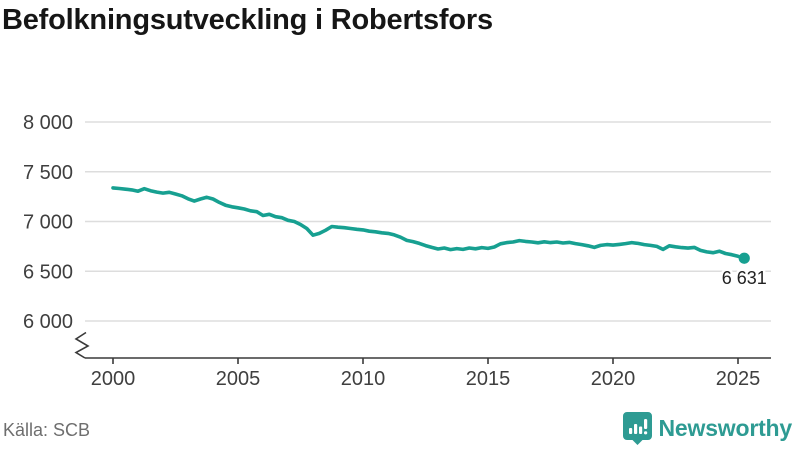 The image size is (800, 450). Describe the element at coordinates (47, 430) in the screenshot. I see `source-label: Källa: SCB` at that location.